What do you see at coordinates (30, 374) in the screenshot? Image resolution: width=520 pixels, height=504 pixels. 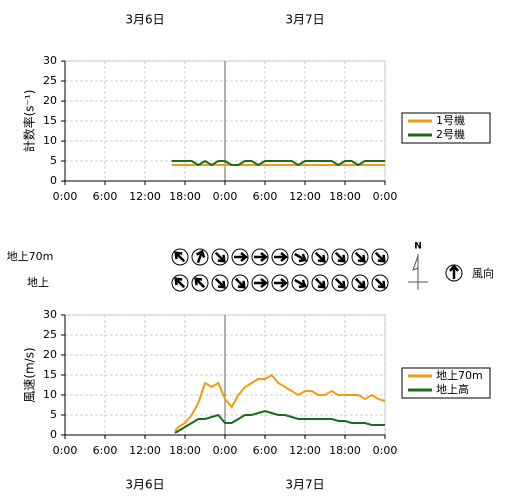 I see `y-axis-label: 風速(m/s)` at bounding box center [30, 374].